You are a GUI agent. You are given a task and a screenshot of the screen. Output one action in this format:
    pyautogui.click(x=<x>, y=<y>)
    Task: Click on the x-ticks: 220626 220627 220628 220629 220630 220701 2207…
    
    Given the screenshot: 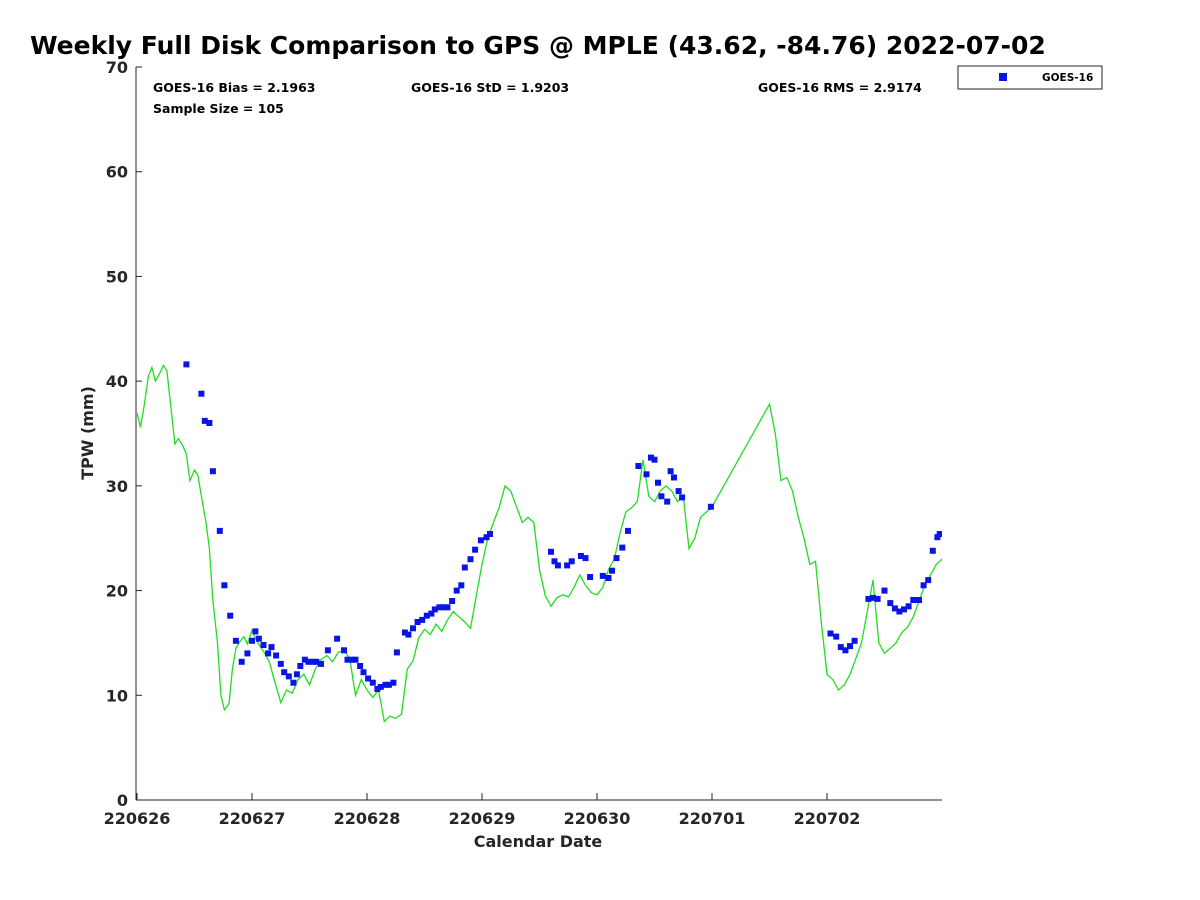 What is the action you would take?
    pyautogui.click(x=482, y=810)
    